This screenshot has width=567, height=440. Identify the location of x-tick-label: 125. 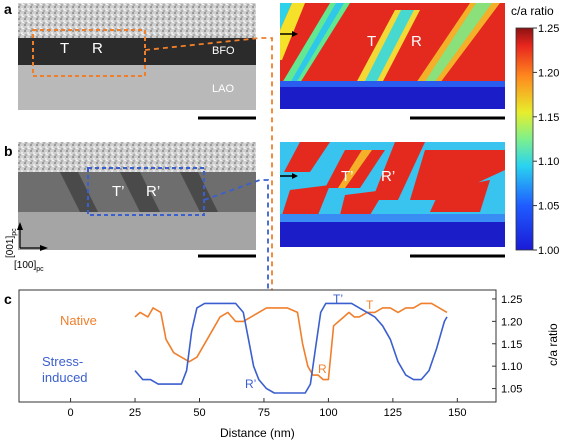
(393, 413).